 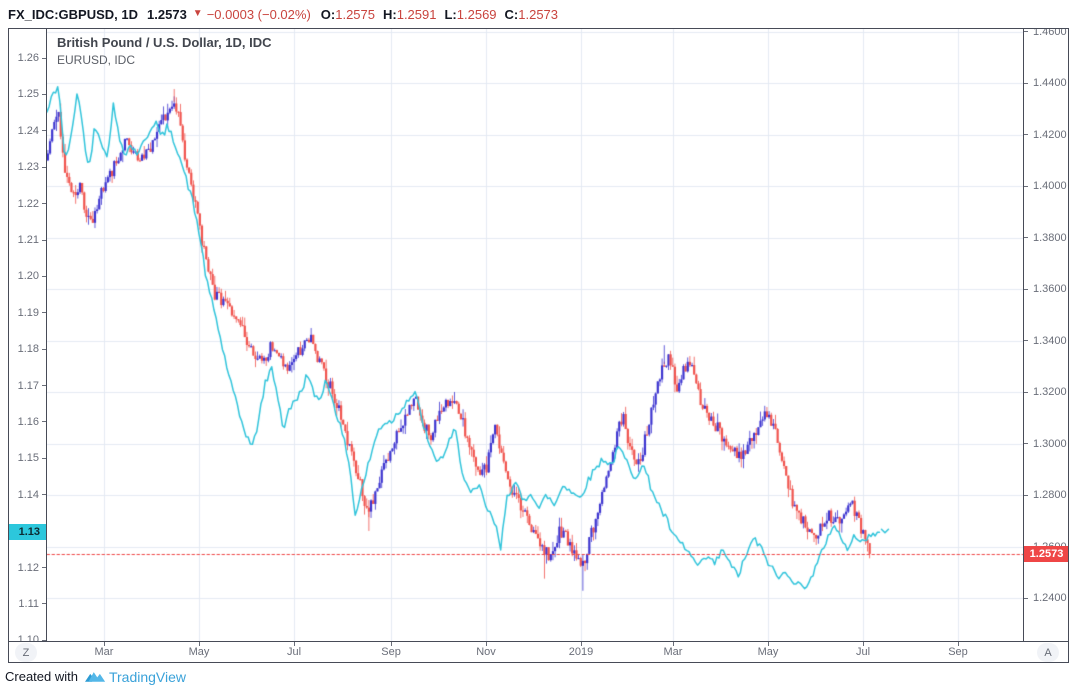 What do you see at coordinates (1050, 443) in the screenshot?
I see `right-axis-tick-label: 1.3000` at bounding box center [1050, 443].